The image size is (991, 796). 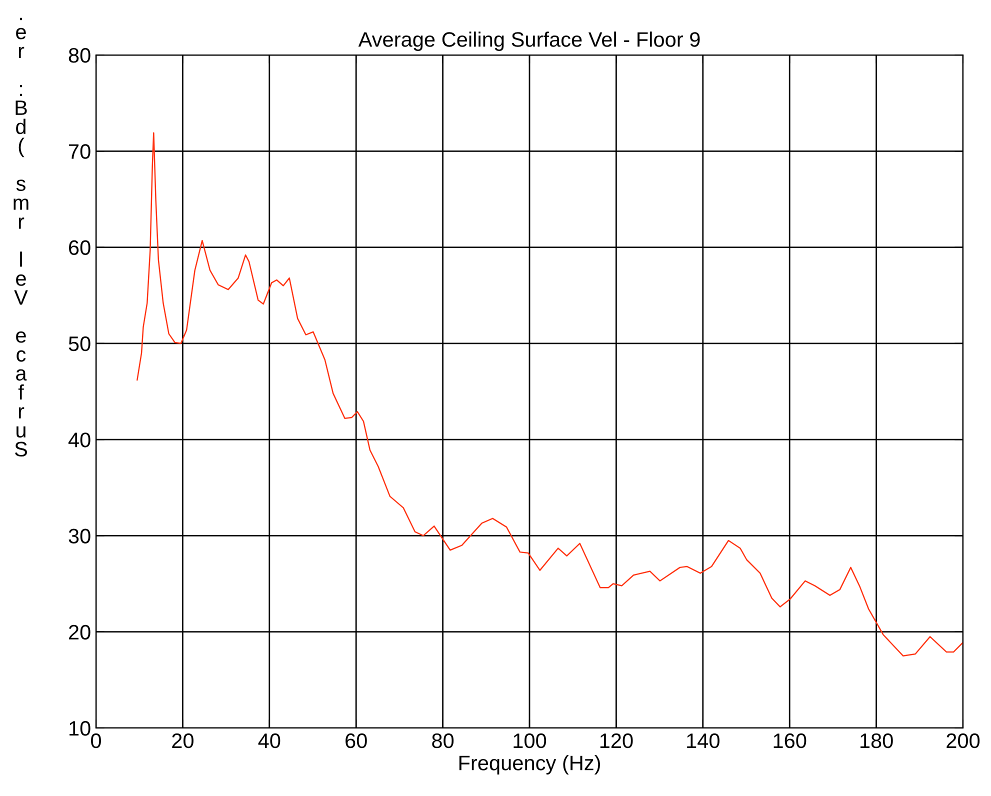 I want to click on y-tick-label: 20, so click(x=79, y=632).